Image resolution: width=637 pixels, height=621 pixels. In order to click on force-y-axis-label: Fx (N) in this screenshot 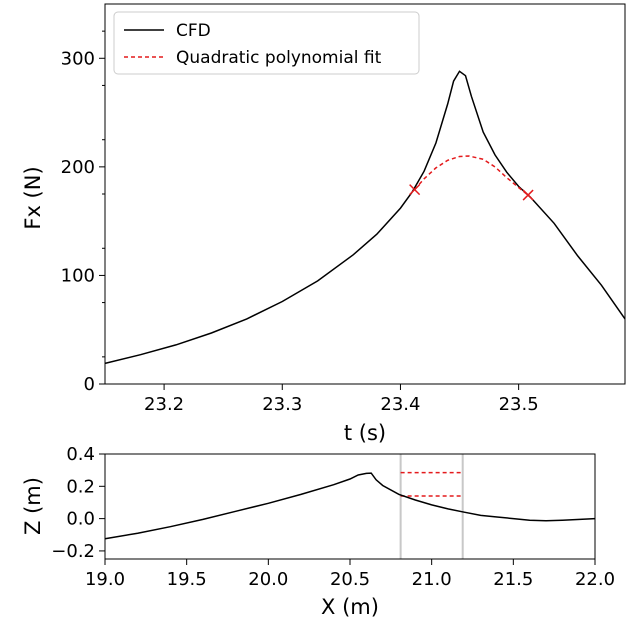, I will do `click(33, 197)`.